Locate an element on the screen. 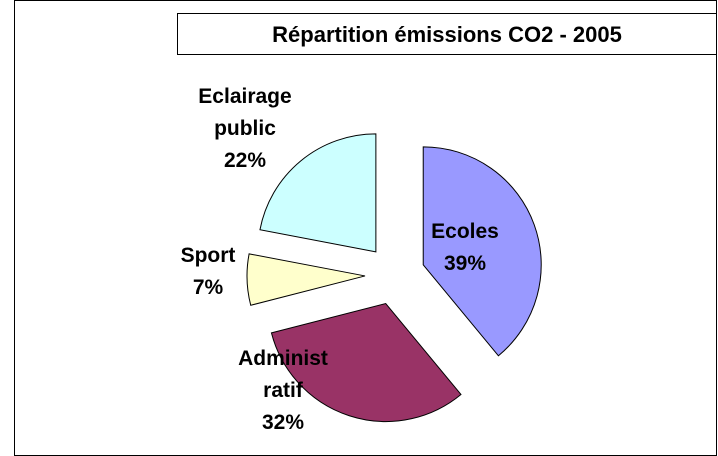 The width and height of the screenshot is (718, 456). slice-label-line: Eclairage is located at coordinates (244, 96).